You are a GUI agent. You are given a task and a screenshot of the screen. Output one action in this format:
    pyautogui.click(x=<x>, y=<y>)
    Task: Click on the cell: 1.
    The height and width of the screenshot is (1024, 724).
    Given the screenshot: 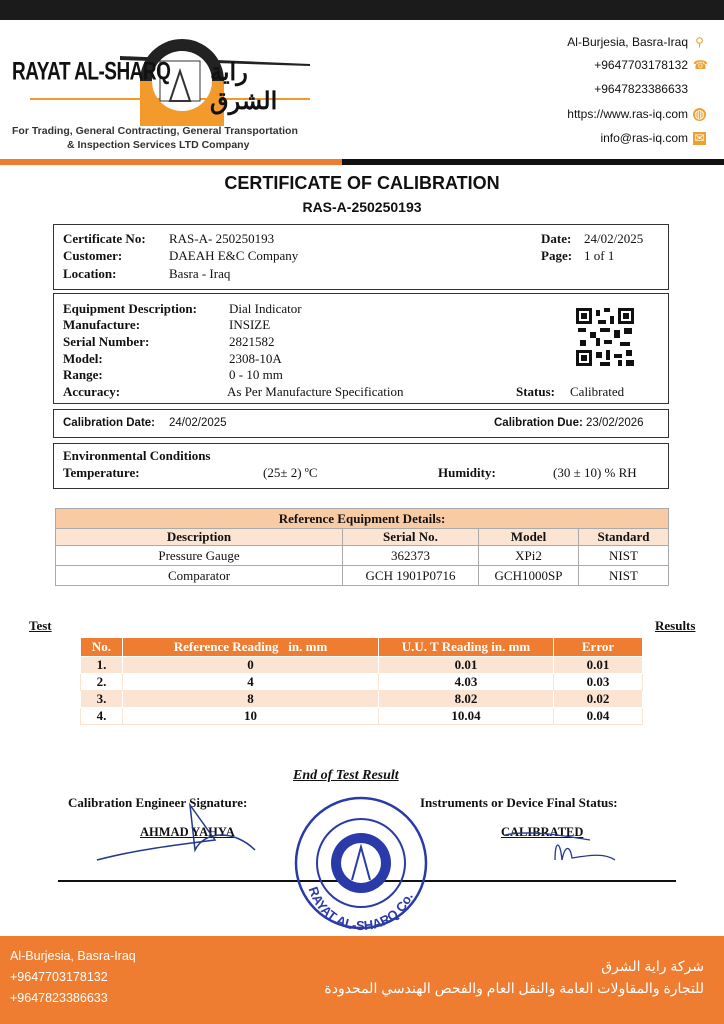 What is the action you would take?
    pyautogui.click(x=101, y=665)
    